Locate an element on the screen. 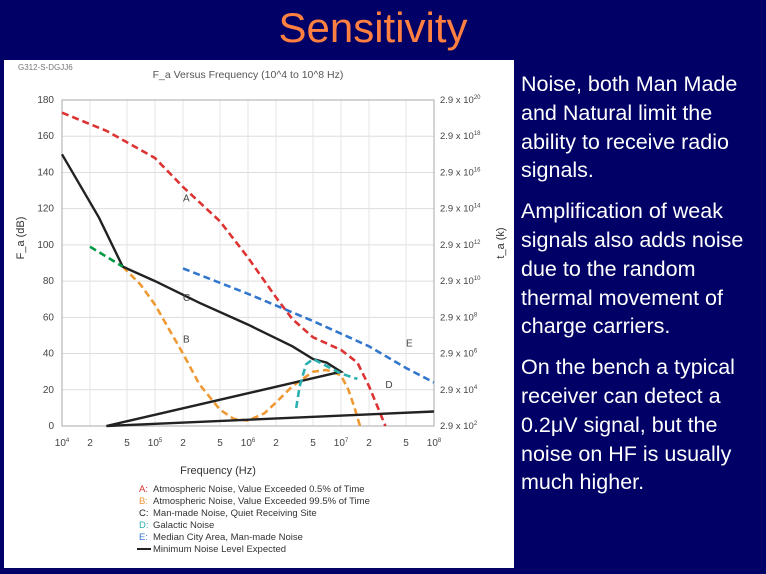  curve-label: A is located at coordinates (186, 198).